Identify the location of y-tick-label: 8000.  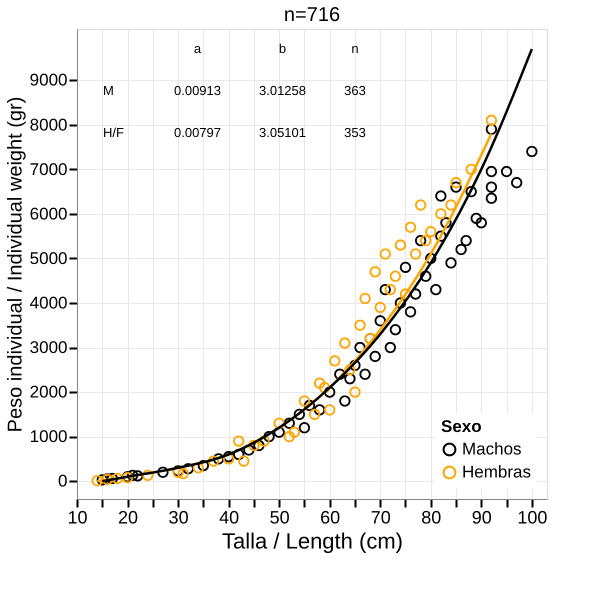
(49, 124).